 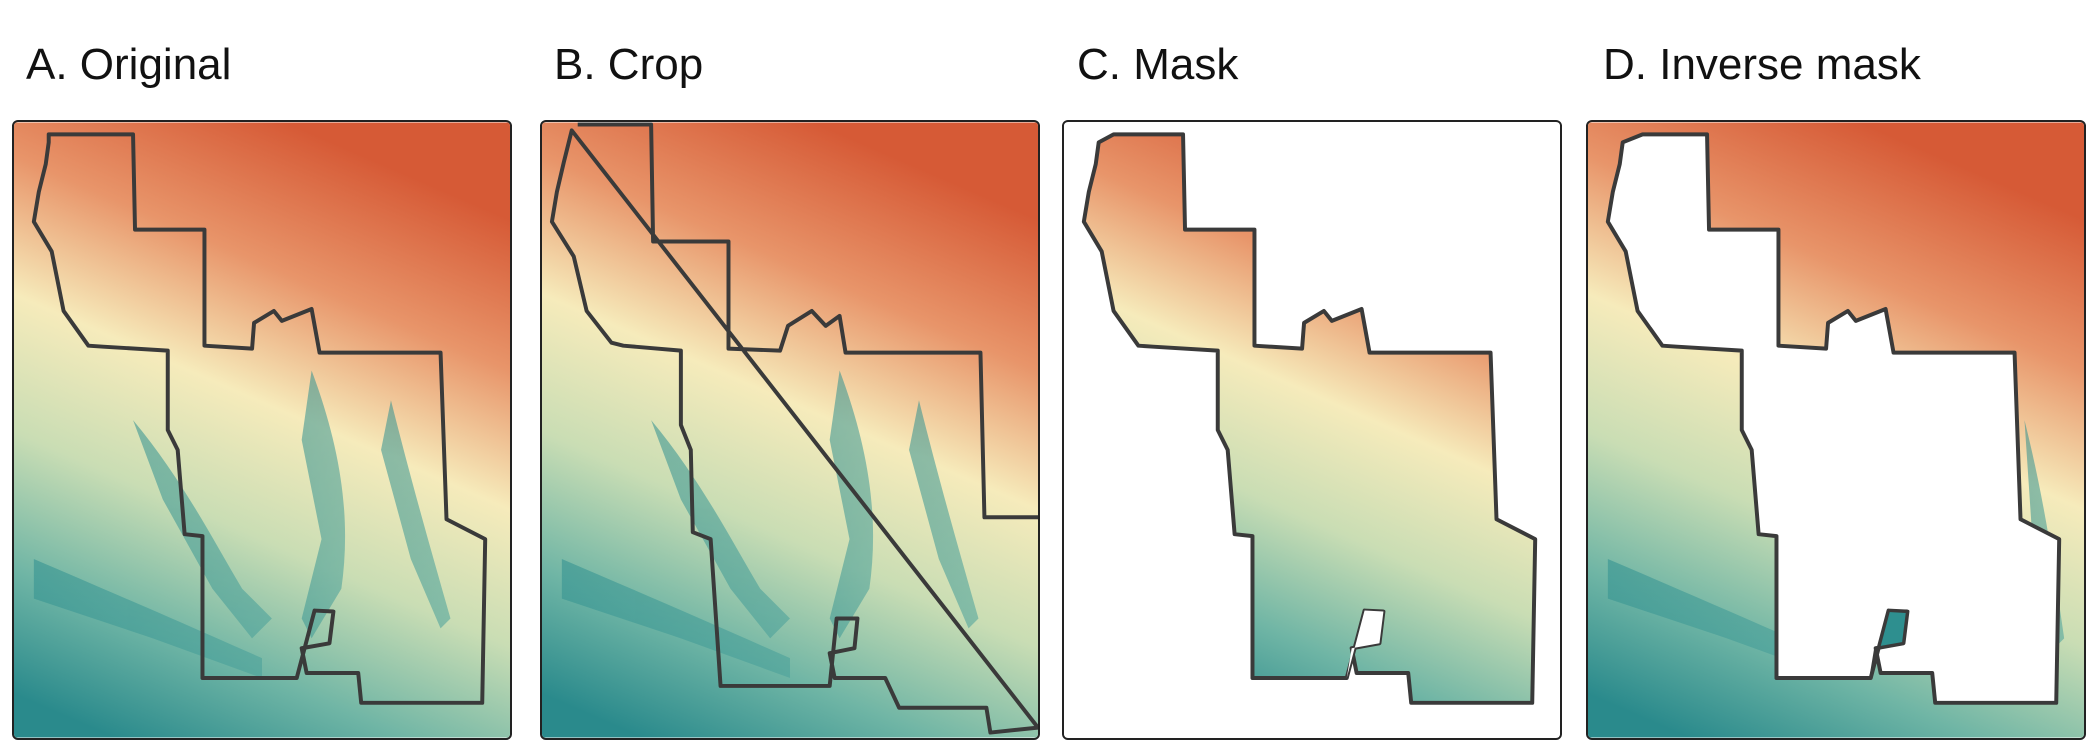 What do you see at coordinates (1889, 643) in the screenshot?
I see `island-remaining` at bounding box center [1889, 643].